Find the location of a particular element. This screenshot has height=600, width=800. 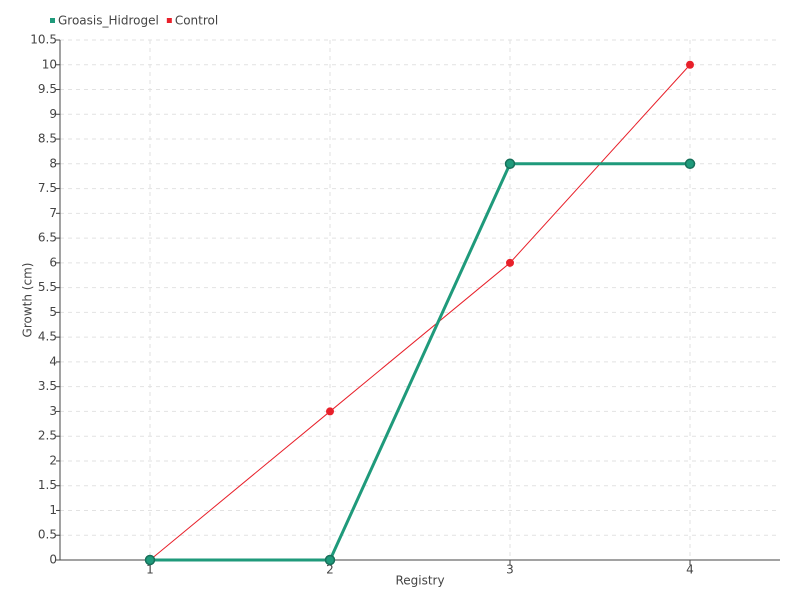

x-axis-label: Registry is located at coordinates (419, 581).